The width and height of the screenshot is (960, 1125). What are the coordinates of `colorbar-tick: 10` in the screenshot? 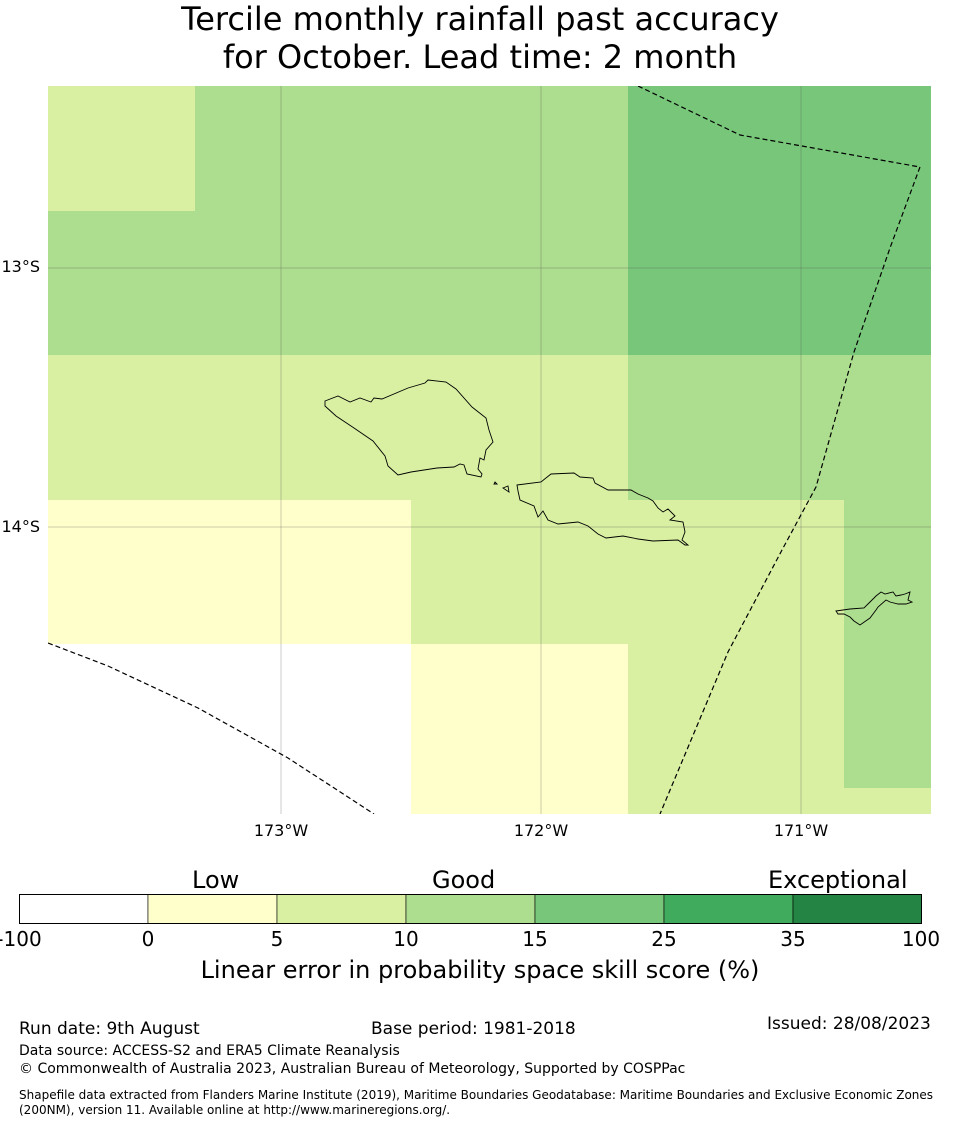 It's located at (406, 939).